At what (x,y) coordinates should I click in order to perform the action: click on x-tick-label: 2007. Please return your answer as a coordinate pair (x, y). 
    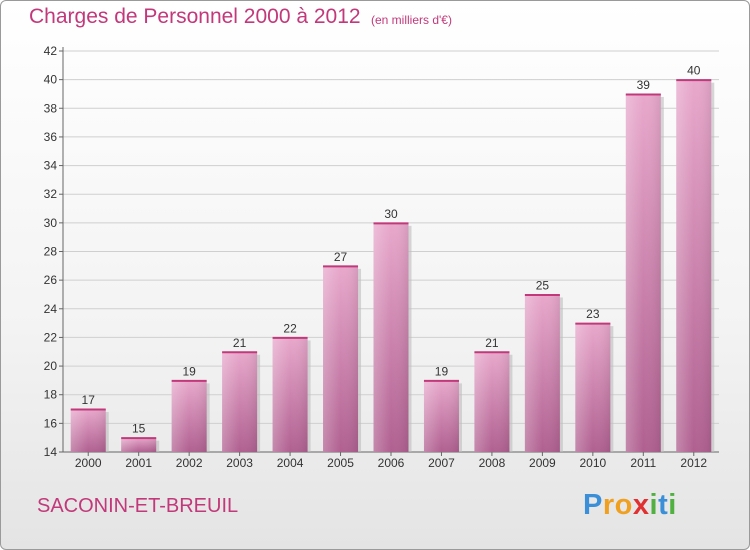
    Looking at the image, I should click on (441, 463).